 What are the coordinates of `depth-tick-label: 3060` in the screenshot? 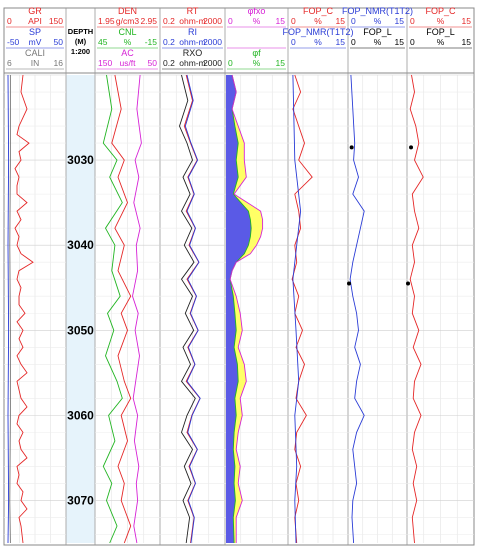 It's located at (80, 415).